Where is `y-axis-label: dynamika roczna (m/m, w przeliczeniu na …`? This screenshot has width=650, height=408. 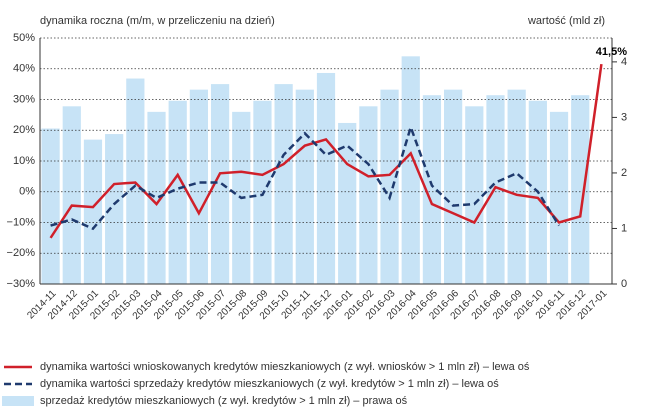 y-axis-label: dynamika roczna (m/m, w przeliczeniu na … is located at coordinates (157, 21).